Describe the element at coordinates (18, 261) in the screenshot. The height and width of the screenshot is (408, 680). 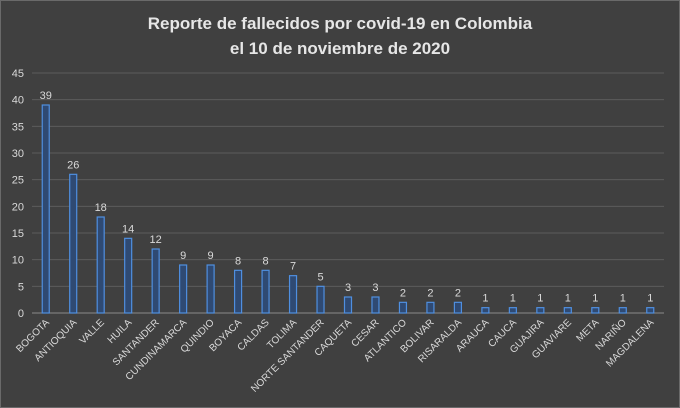
I see `y-tick-label: 10` at that location.